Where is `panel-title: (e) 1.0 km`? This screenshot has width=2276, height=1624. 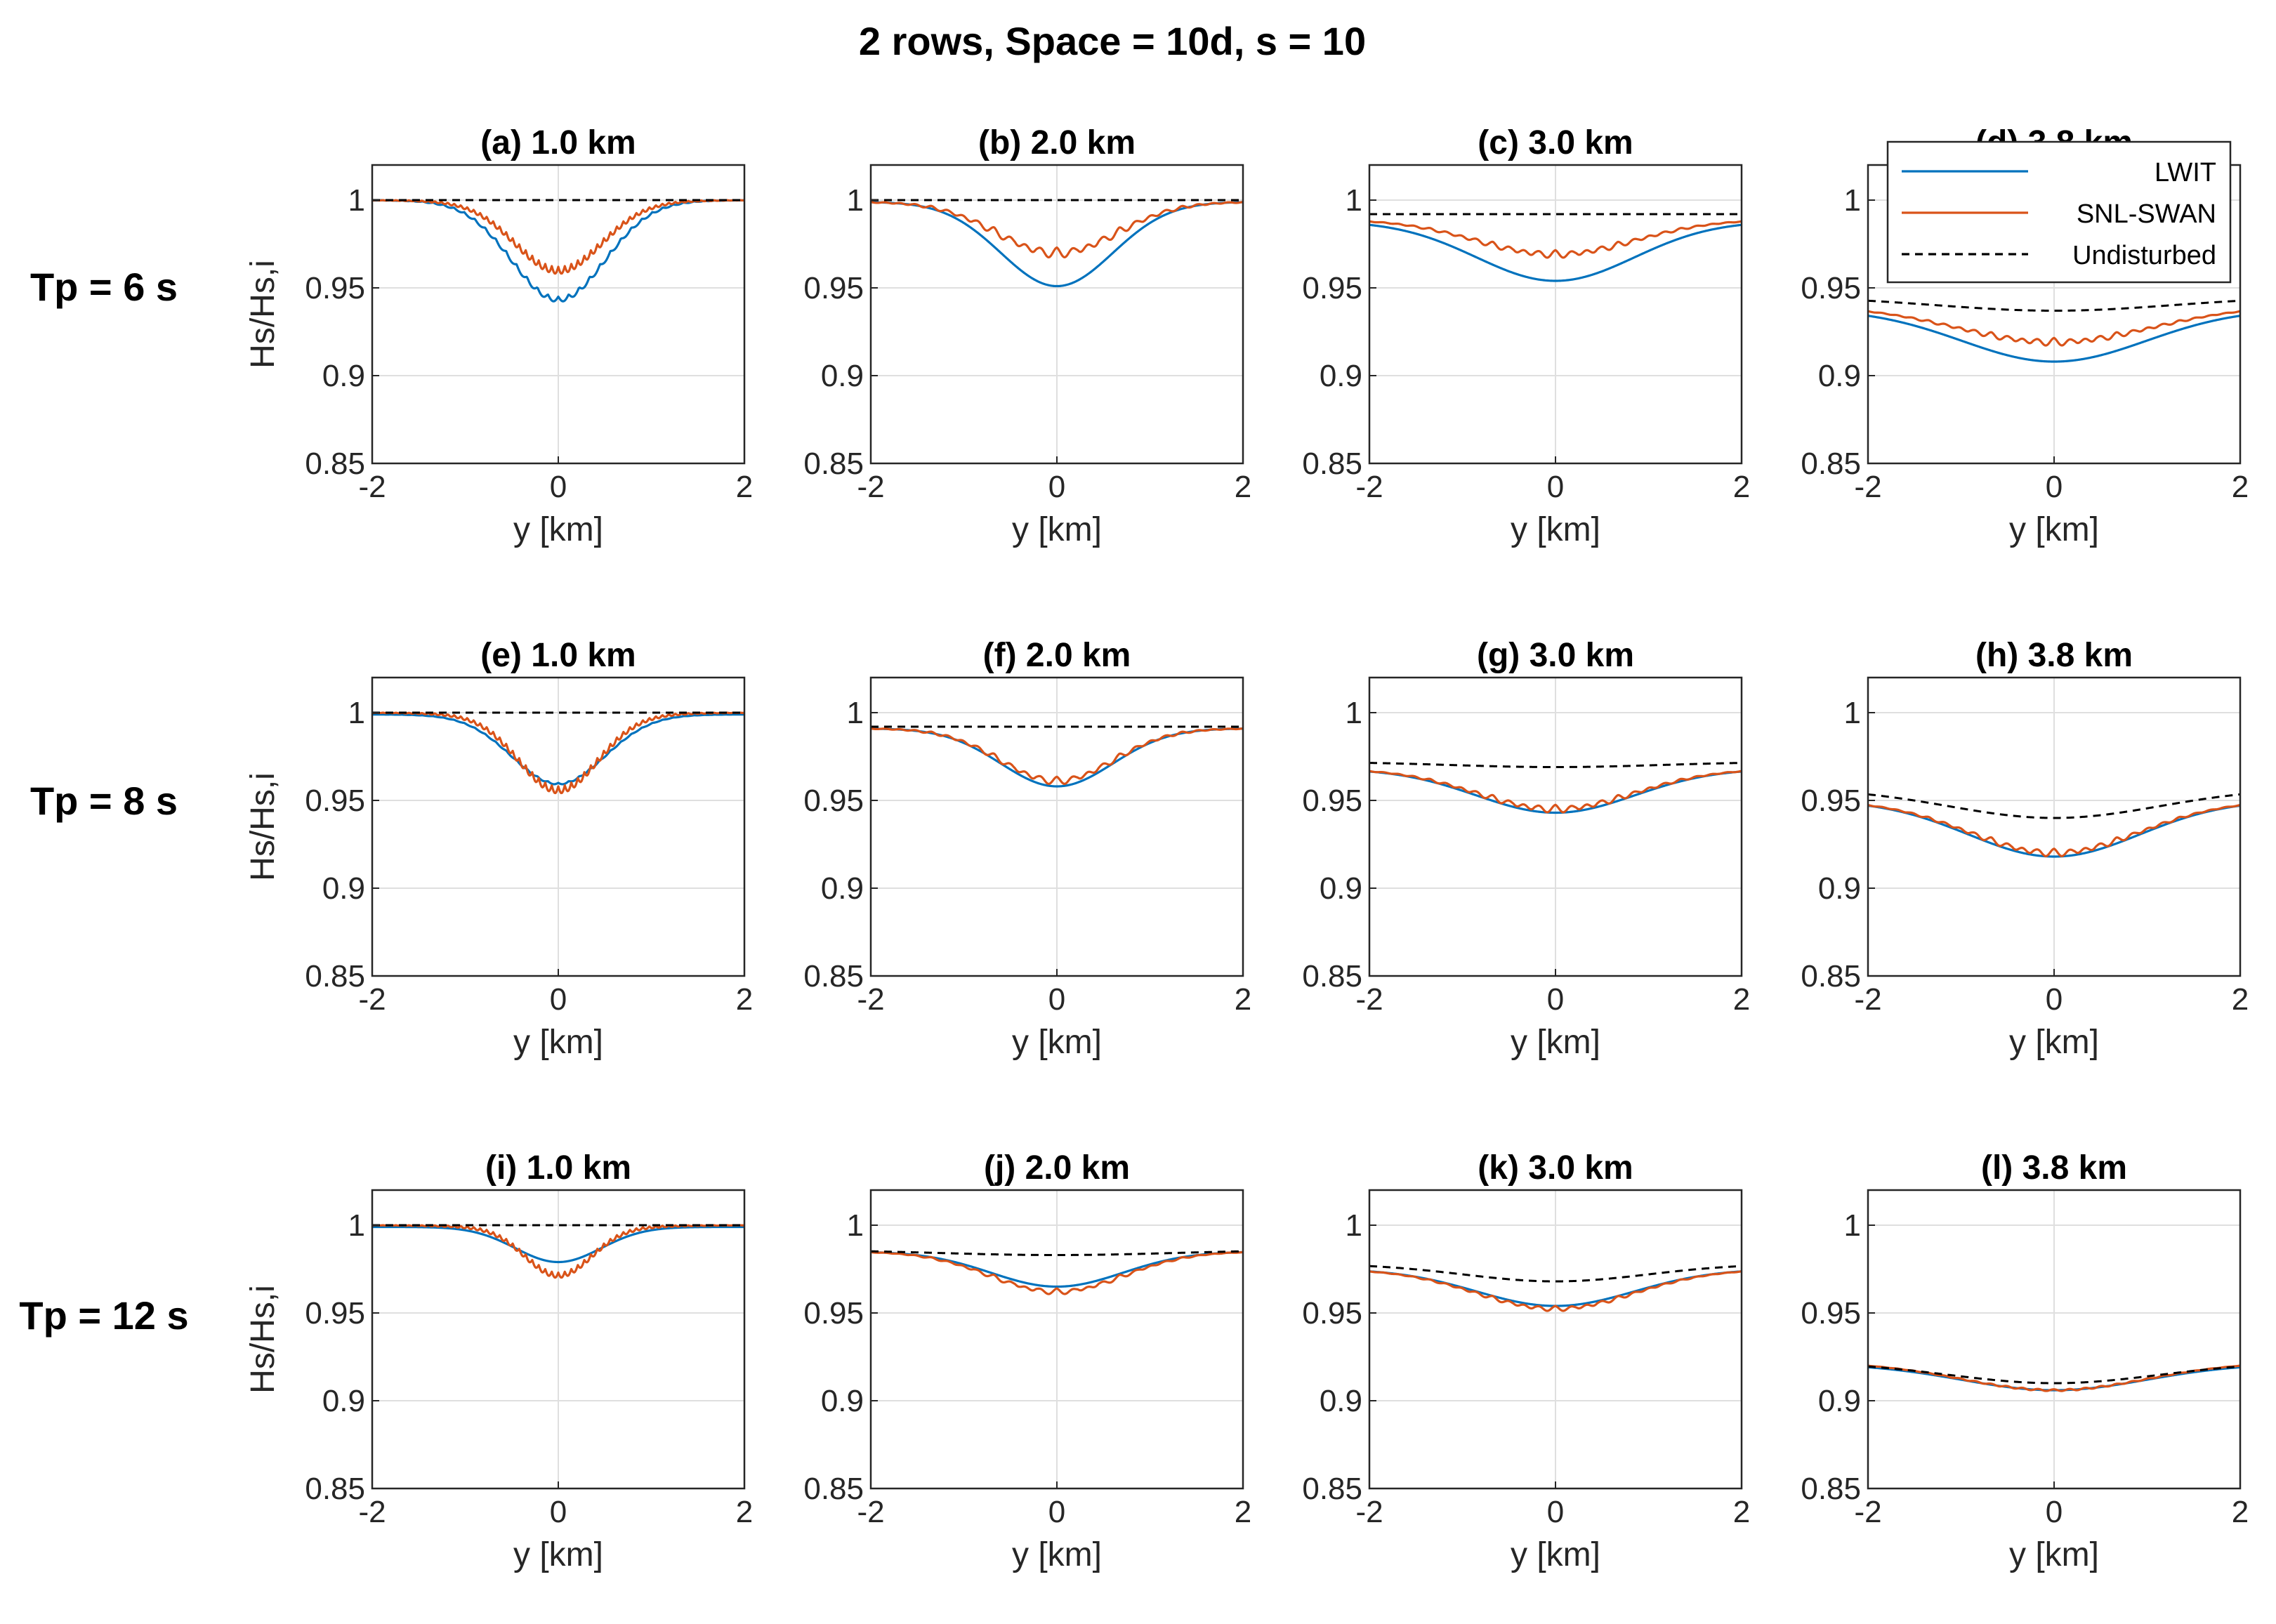 panel-title: (e) 1.0 km is located at coordinates (558, 655).